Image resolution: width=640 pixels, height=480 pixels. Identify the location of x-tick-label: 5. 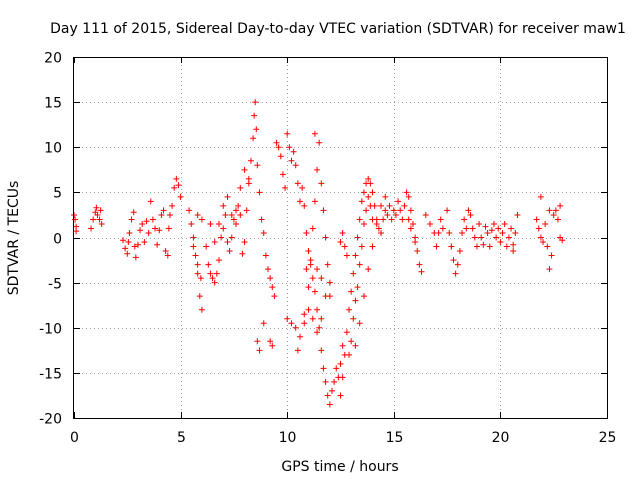
(181, 438).